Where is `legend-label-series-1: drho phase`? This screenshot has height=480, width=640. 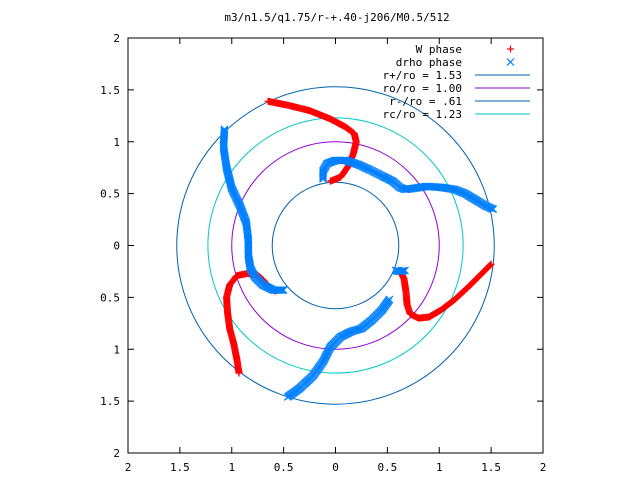
legend-label-series-1: drho phase is located at coordinates (429, 62).